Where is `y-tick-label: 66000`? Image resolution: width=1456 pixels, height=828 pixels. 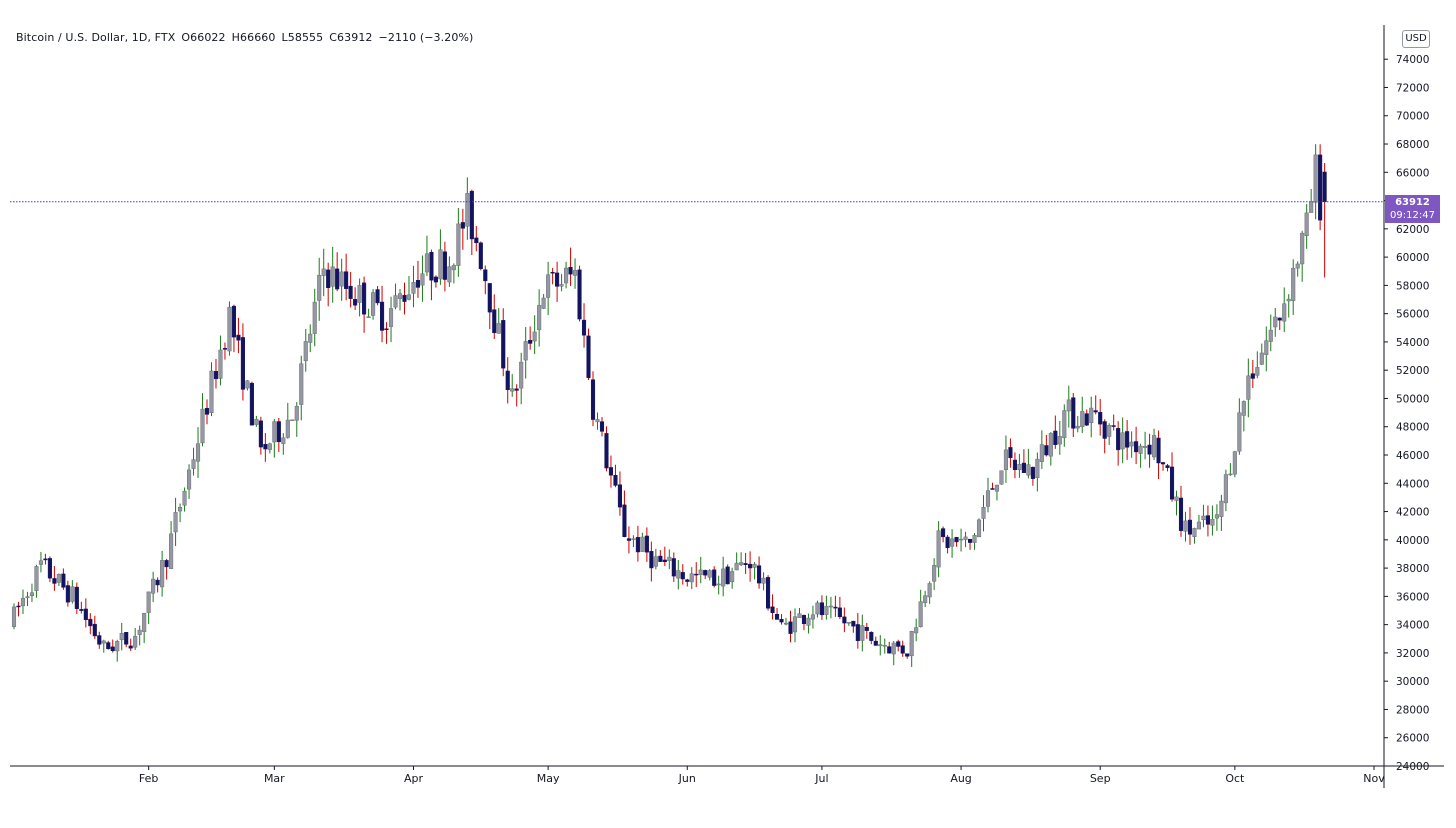
y-tick-label: 66000 is located at coordinates (1412, 173).